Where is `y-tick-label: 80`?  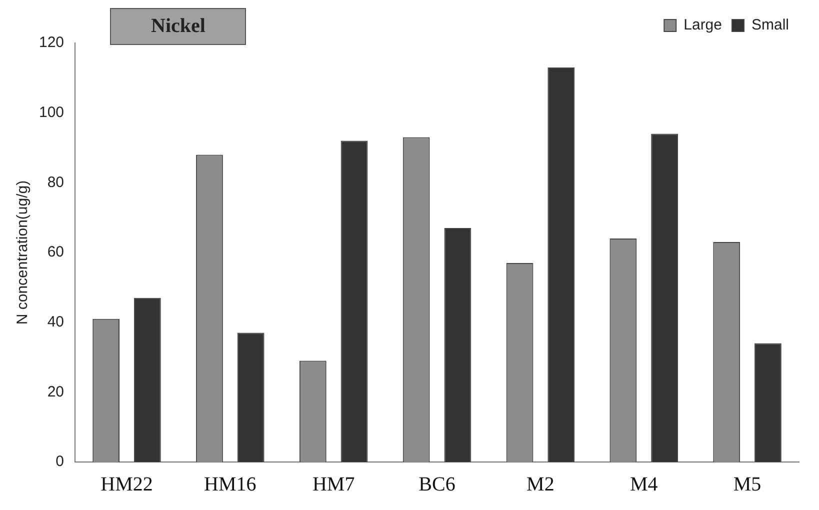 y-tick-label: 80 is located at coordinates (55, 182).